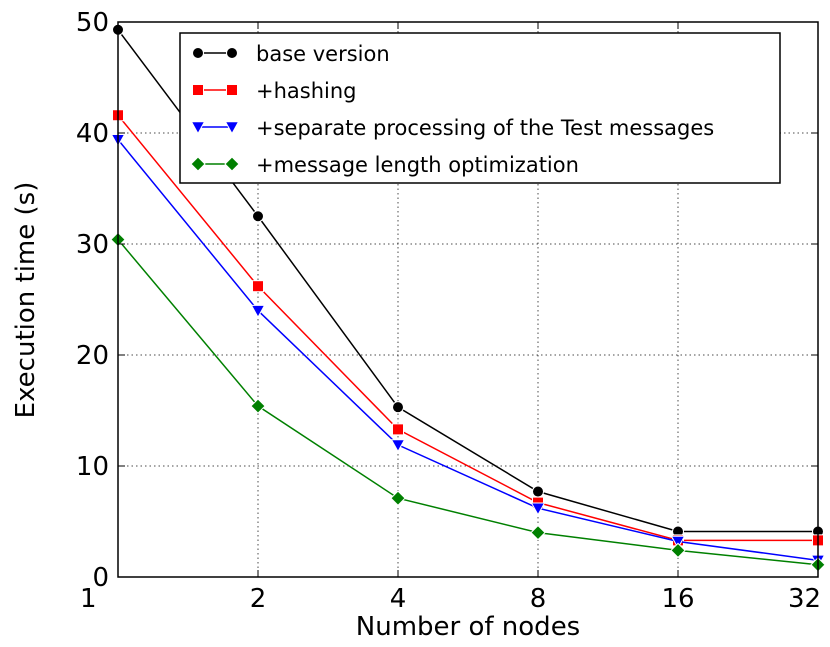 This screenshot has height=647, width=830. What do you see at coordinates (417, 165) in the screenshot?
I see `legend-label: +message length optimization` at bounding box center [417, 165].